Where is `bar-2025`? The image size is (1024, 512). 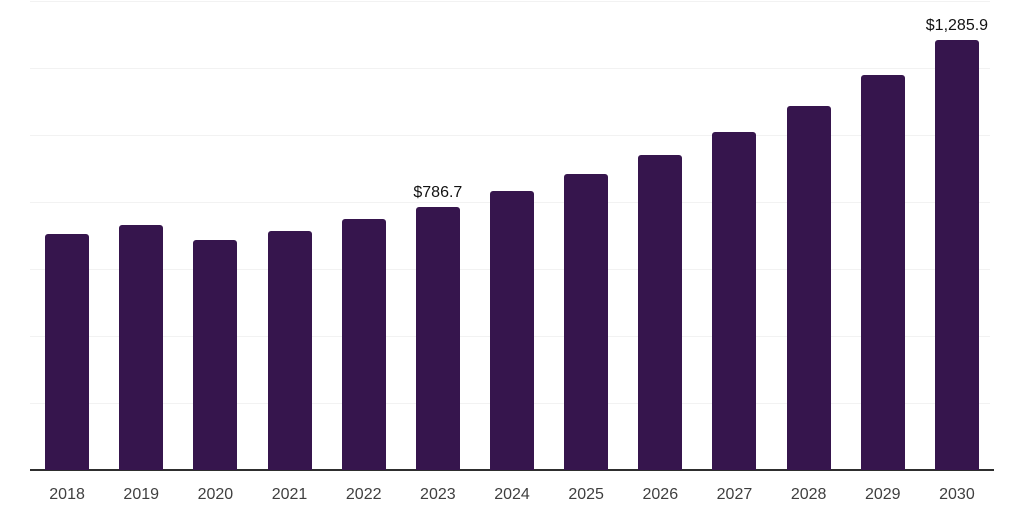
bar-2025 is located at coordinates (586, 321).